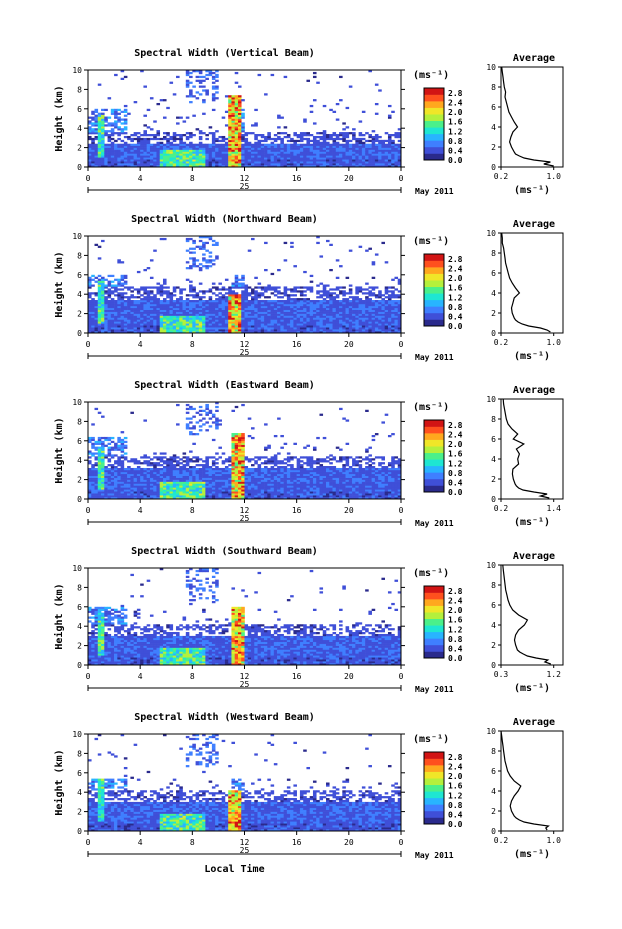 The width and height of the screenshot is (622, 929). Describe the element at coordinates (434, 257) in the screenshot. I see `colorbar-swatch` at that location.